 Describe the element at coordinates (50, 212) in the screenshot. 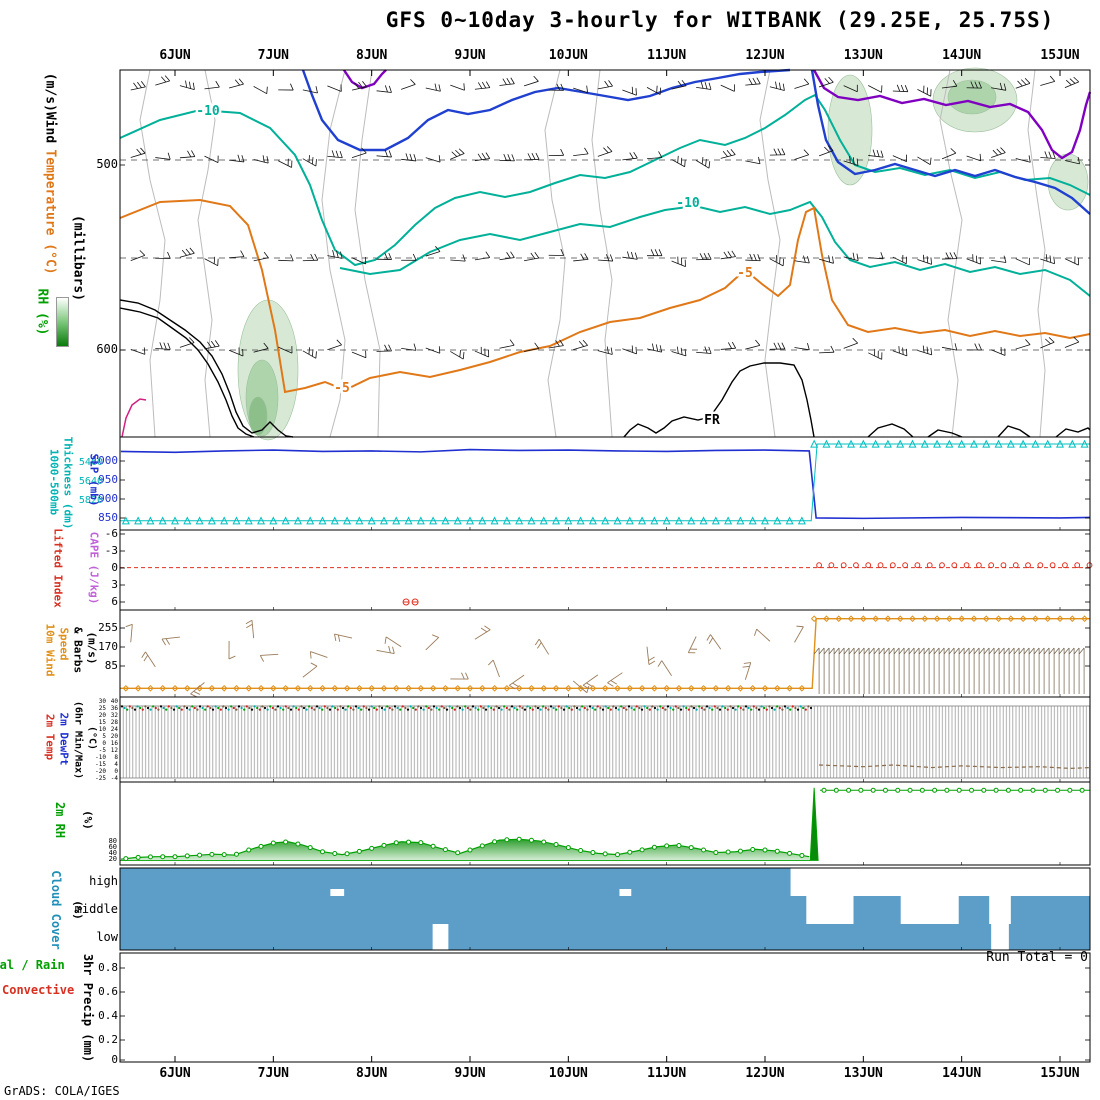

I see `left-axis-label: Temperature (°C)` at that location.